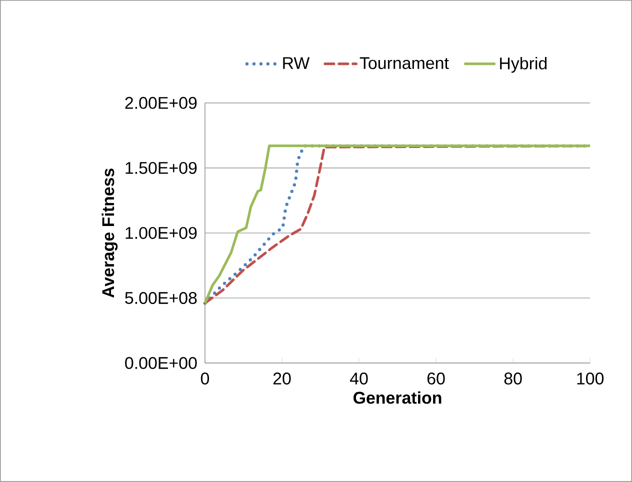 This screenshot has height=482, width=632. Describe the element at coordinates (590, 378) in the screenshot. I see `x-tick-label: 100` at that location.